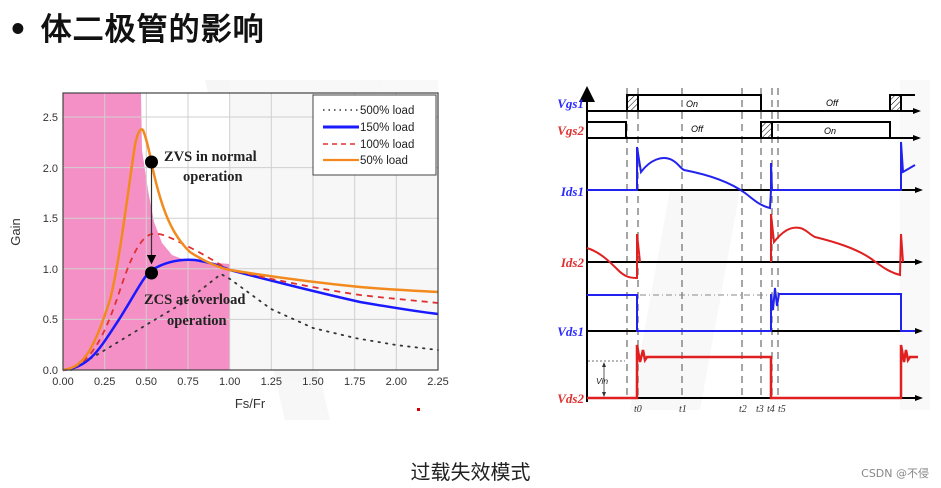 The image size is (941, 488). Describe the element at coordinates (146, 382) in the screenshot. I see `svg-text: 0.50` at that location.